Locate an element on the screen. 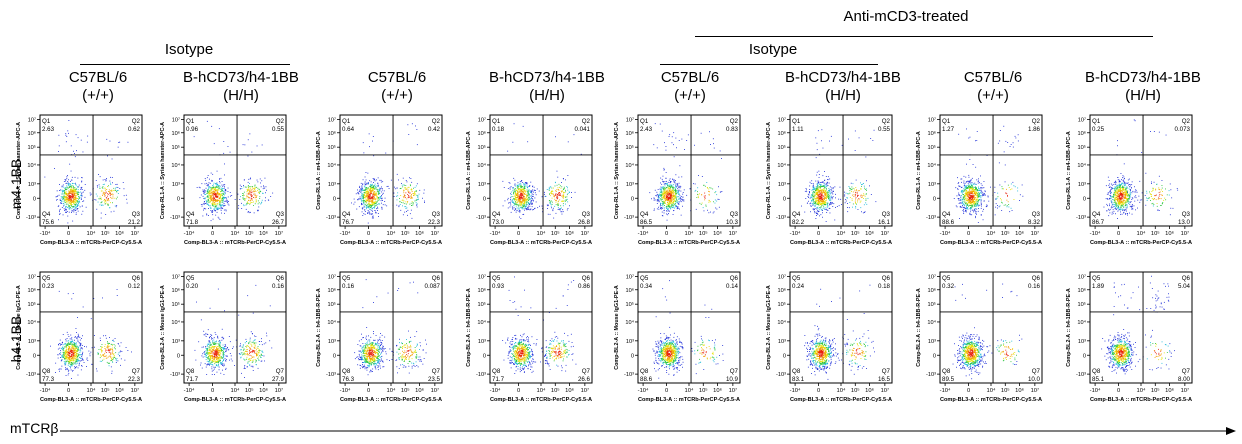 The height and width of the screenshot is (444, 1242). y-tick-label: 10⁴ is located at coordinates (629, 165).